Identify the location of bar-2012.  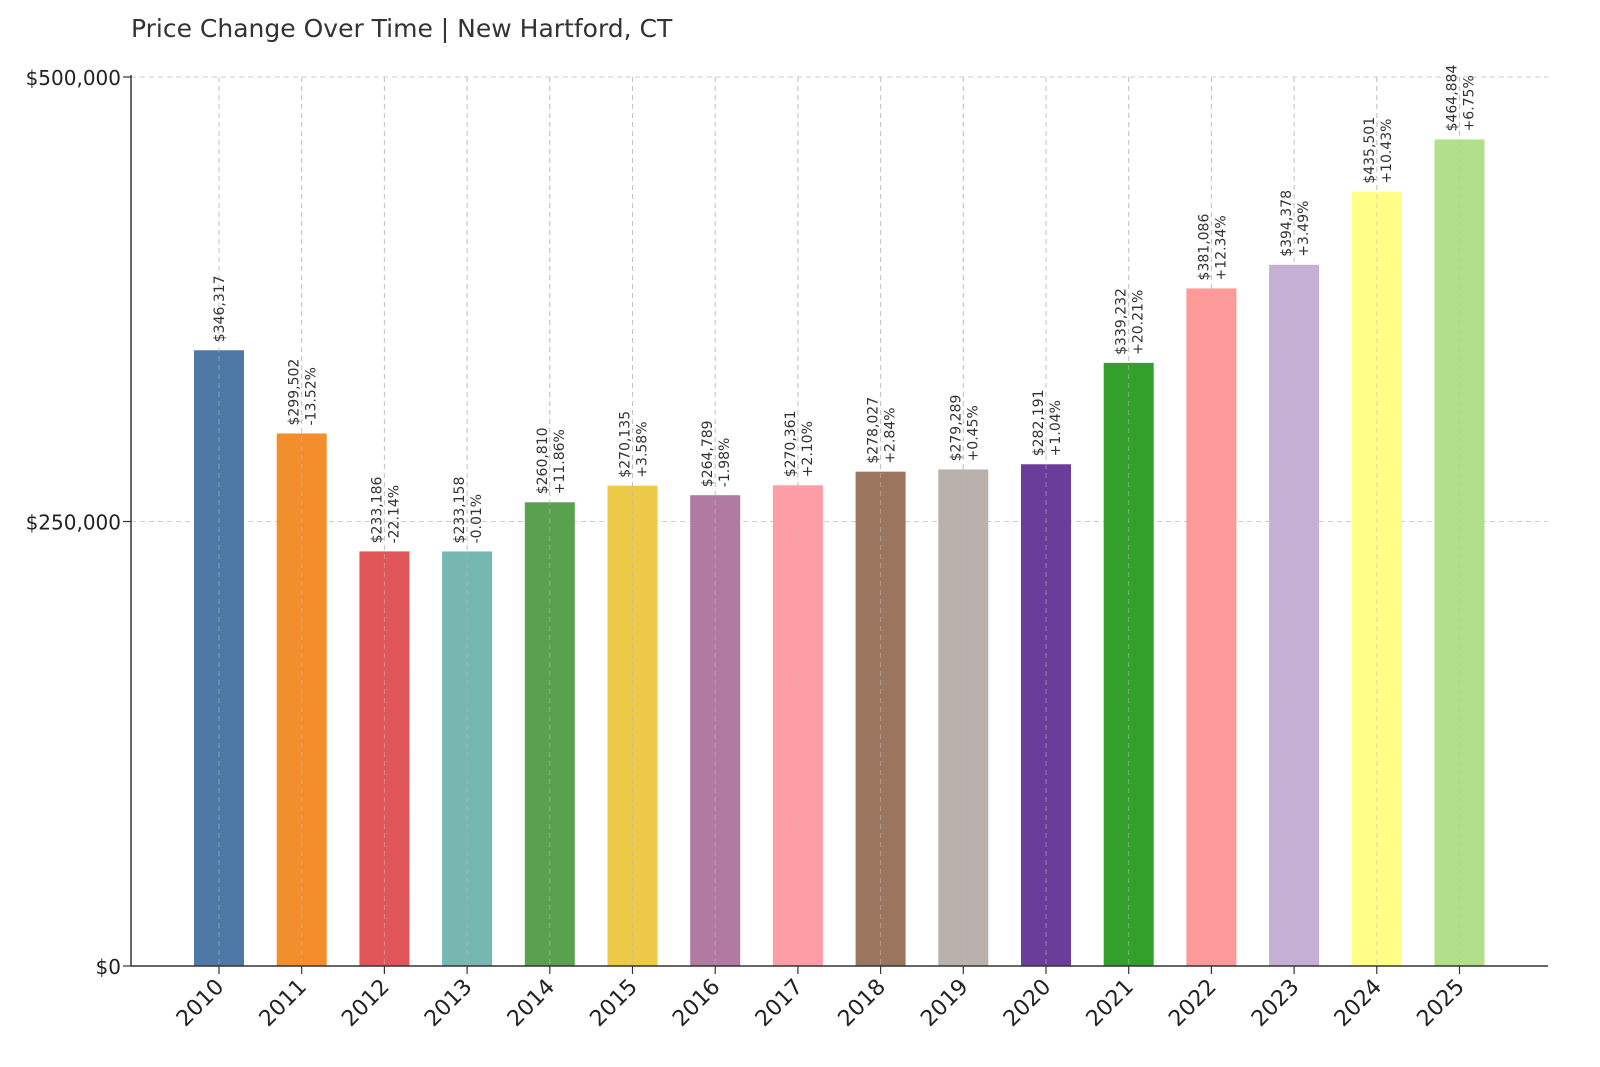
(384, 758).